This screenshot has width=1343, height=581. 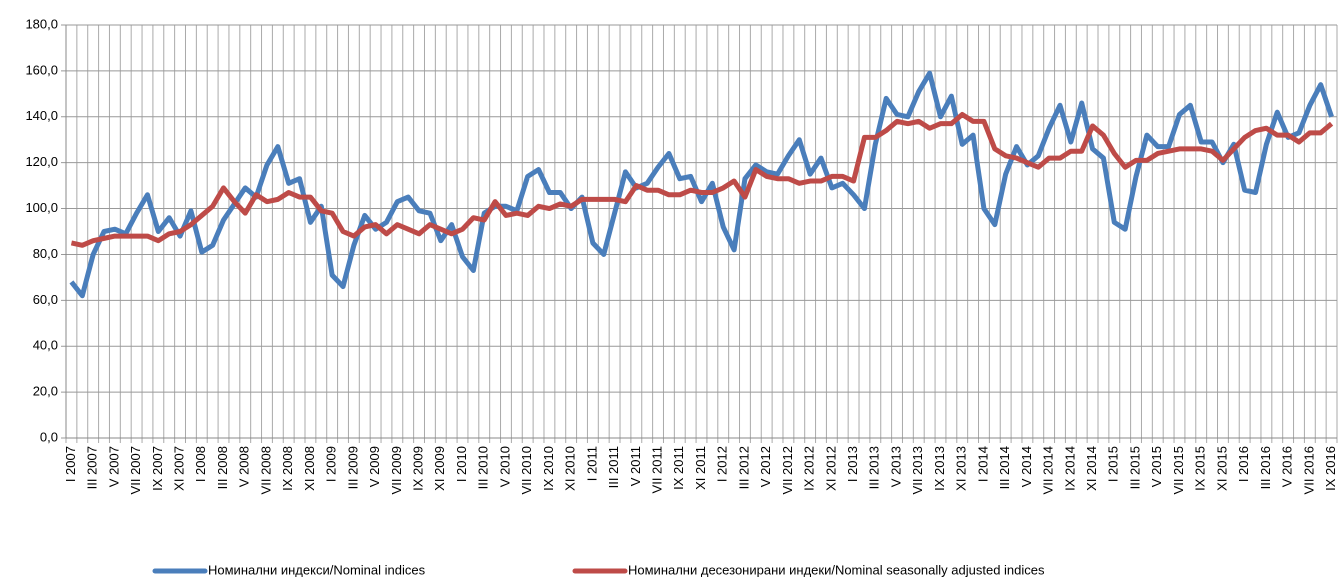 I want to click on y-tick-label: 140,0, so click(x=41, y=115).